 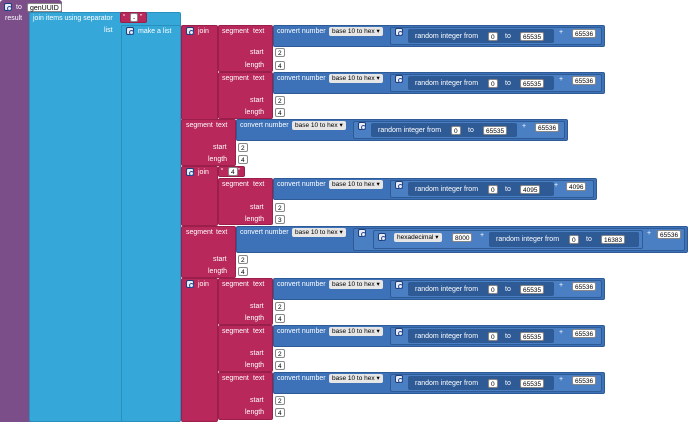 What do you see at coordinates (576, 186) in the screenshot?
I see `add-value-field: 4096` at bounding box center [576, 186].